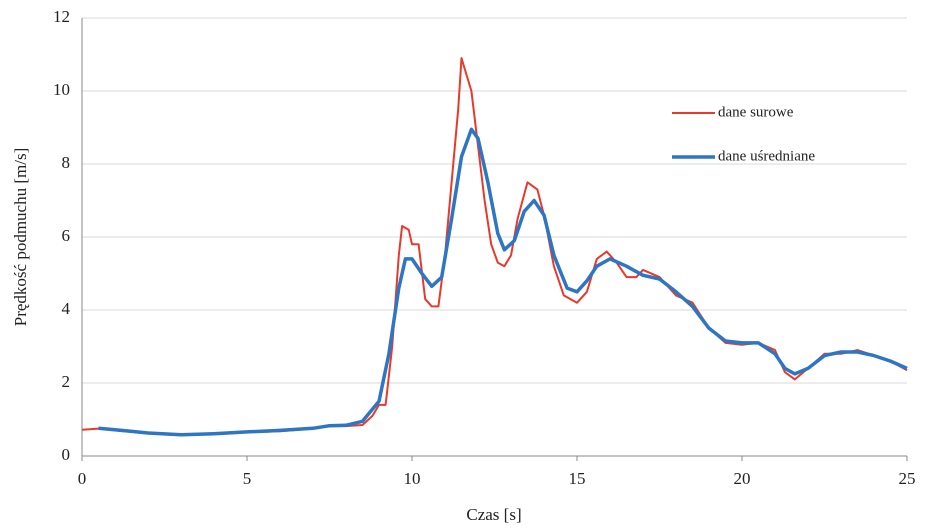 The height and width of the screenshot is (530, 929). What do you see at coordinates (61, 89) in the screenshot?
I see `y-tick-label: 10` at bounding box center [61, 89].